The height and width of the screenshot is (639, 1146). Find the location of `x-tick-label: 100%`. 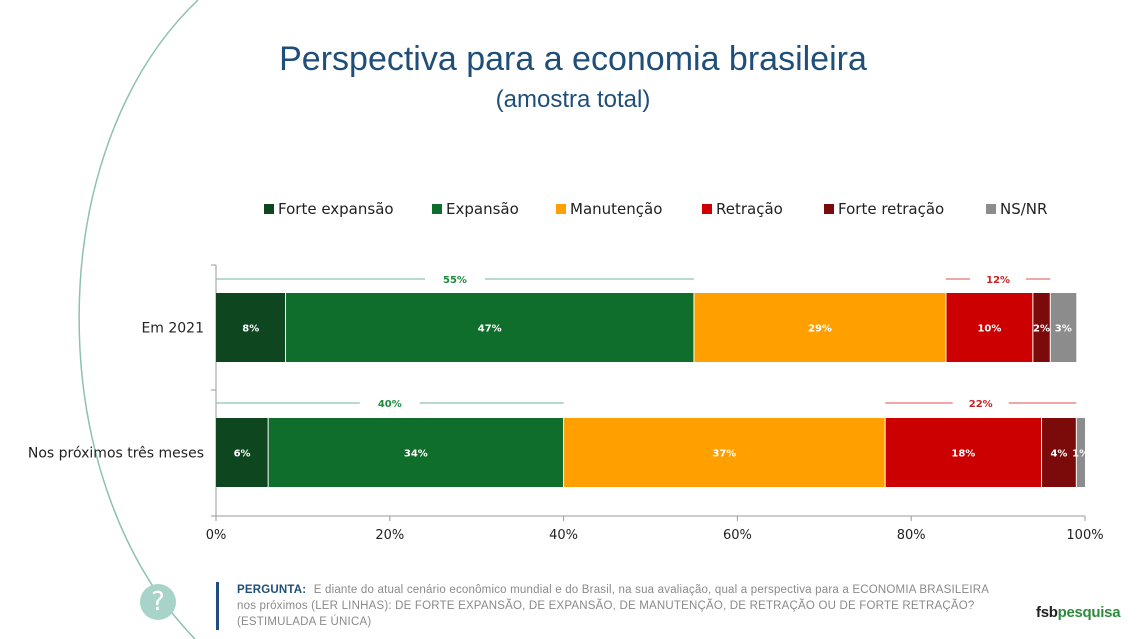

x-tick-label: 100% is located at coordinates (1084, 535).